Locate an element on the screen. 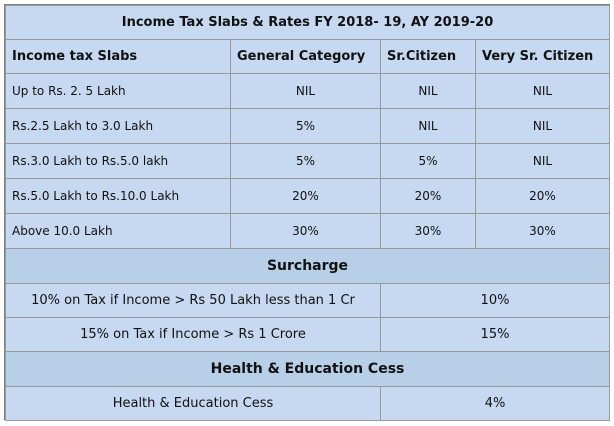 This screenshot has height=426, width=614. general-rate-cell: NIL is located at coordinates (305, 91).